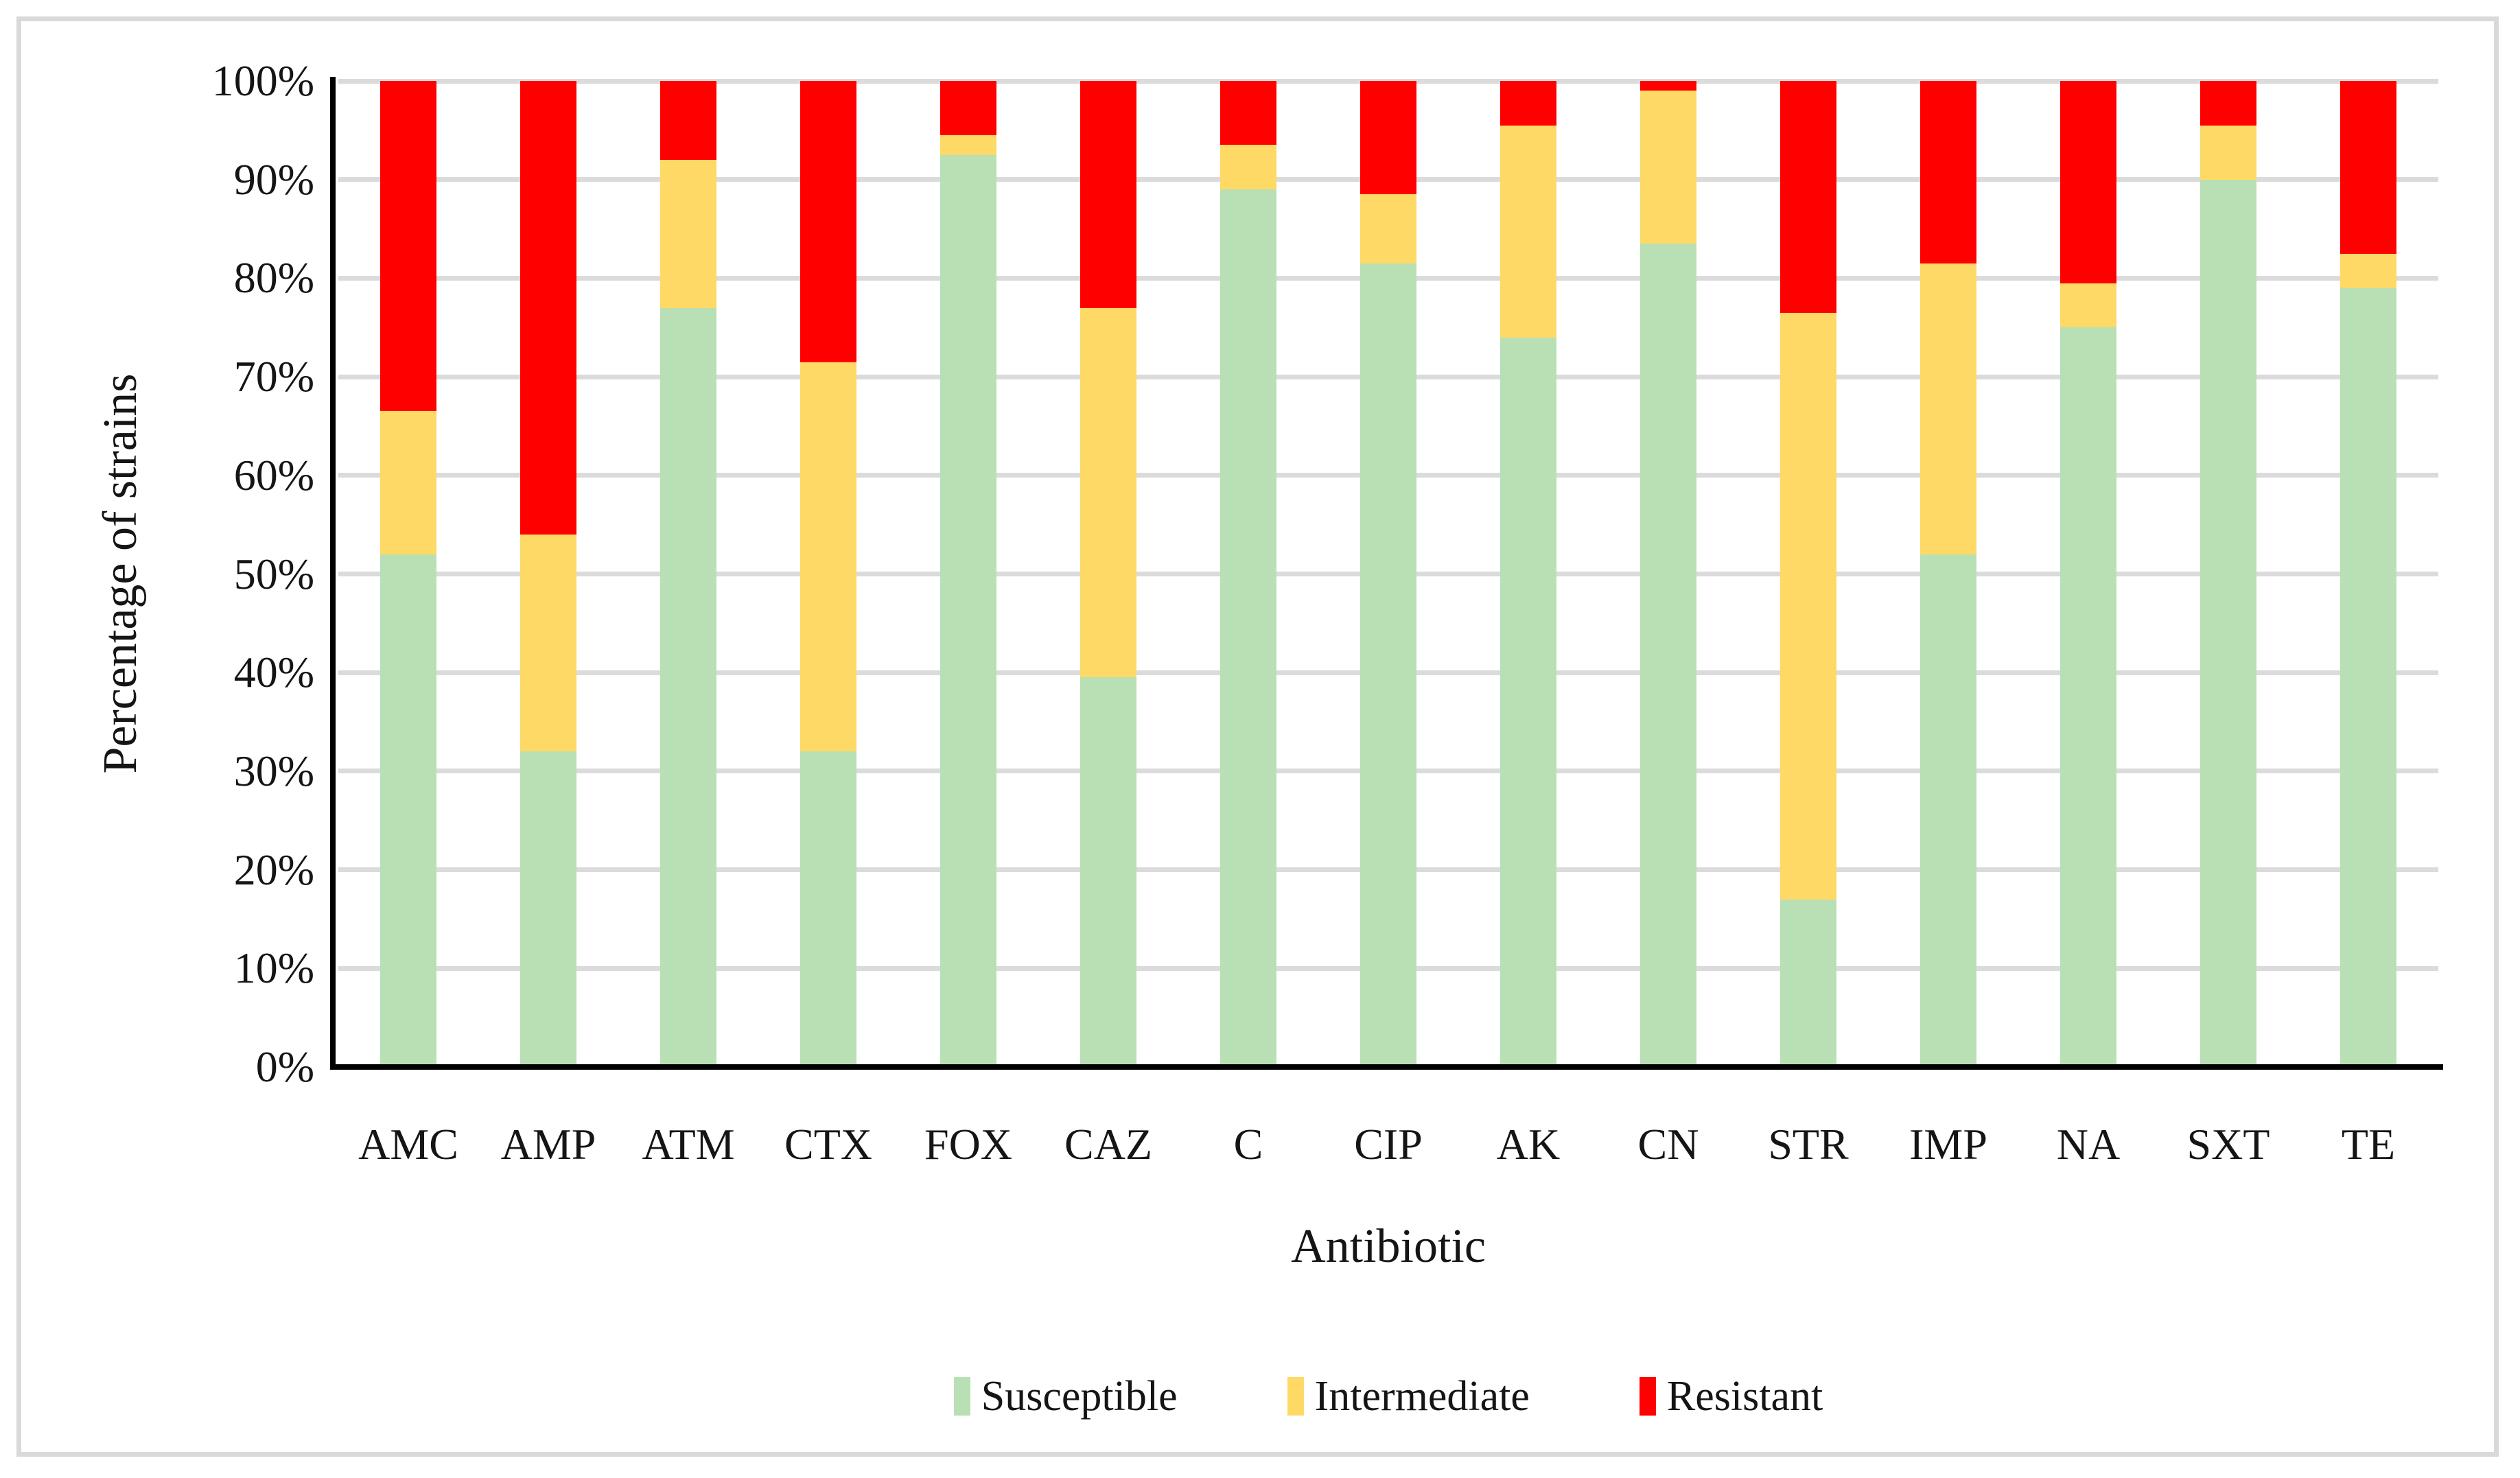 The image size is (2520, 1478). What do you see at coordinates (968, 1144) in the screenshot?
I see `x-tick-label-fox: FOX` at bounding box center [968, 1144].